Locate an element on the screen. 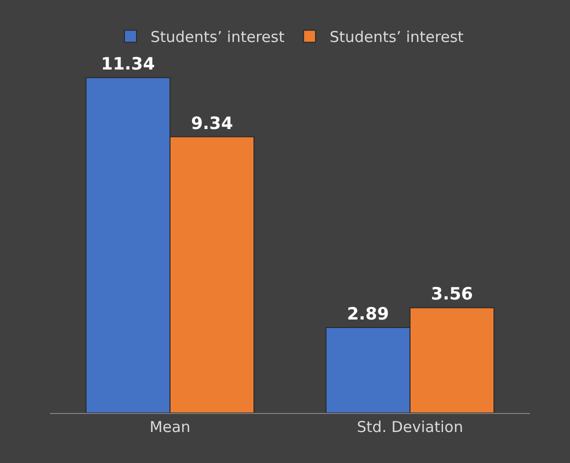 The image size is (570, 463). data-label: 2.89 is located at coordinates (368, 314).